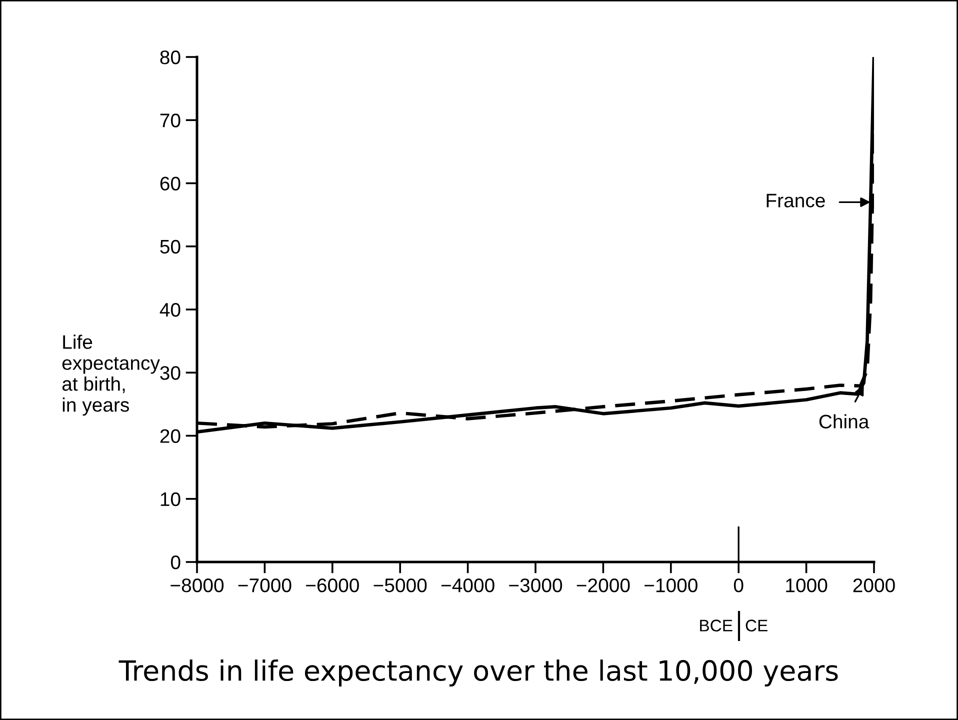 This screenshot has width=958, height=720. I want to click on y-tick-label: 0, so click(175, 562).